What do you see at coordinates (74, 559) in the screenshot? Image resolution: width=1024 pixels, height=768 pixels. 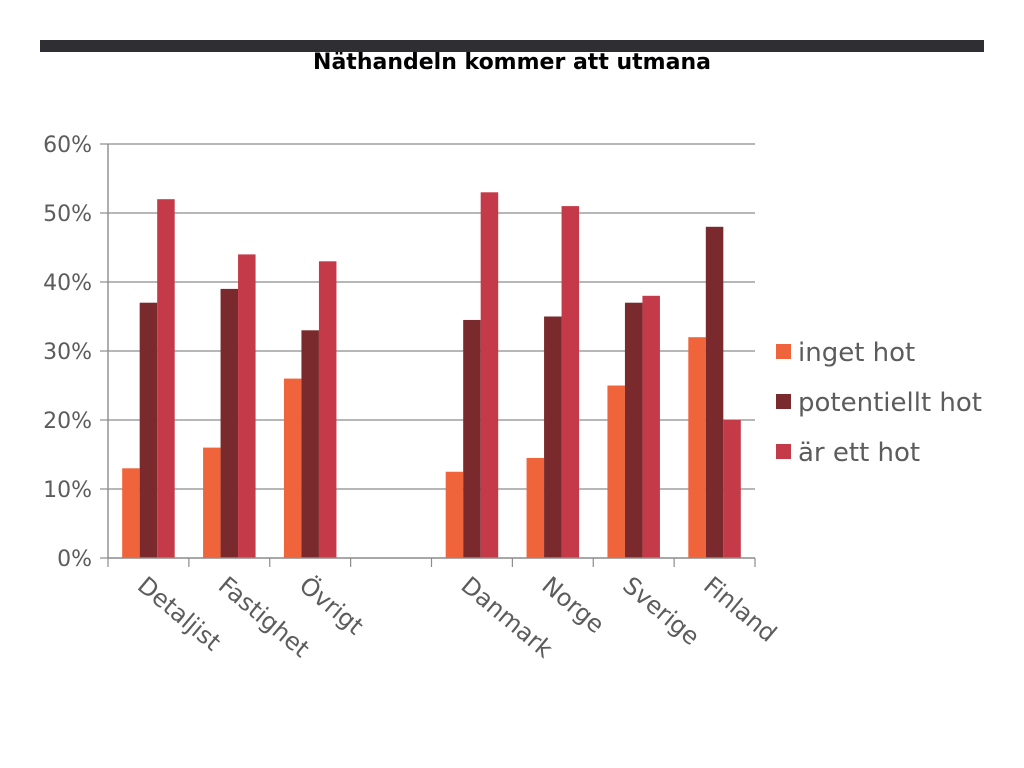 I see `y-tick-label: 0%` at bounding box center [74, 559].